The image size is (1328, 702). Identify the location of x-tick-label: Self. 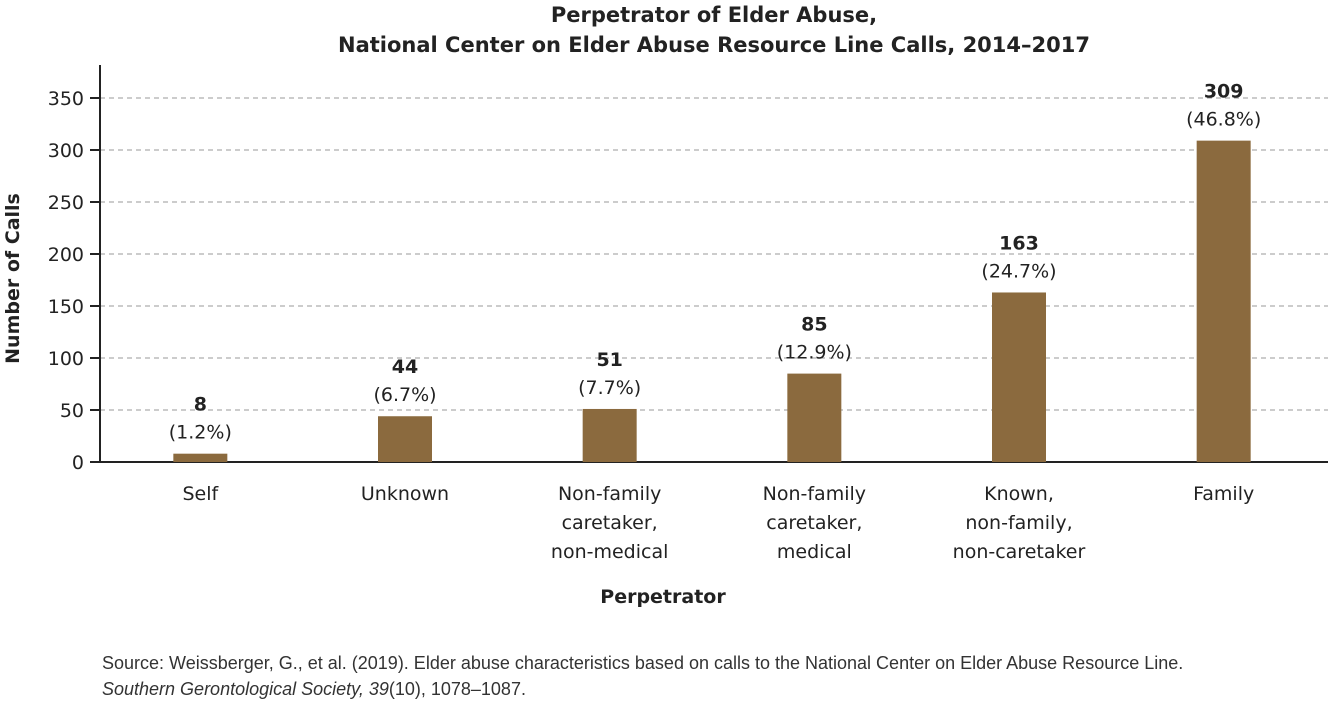
(200, 494).